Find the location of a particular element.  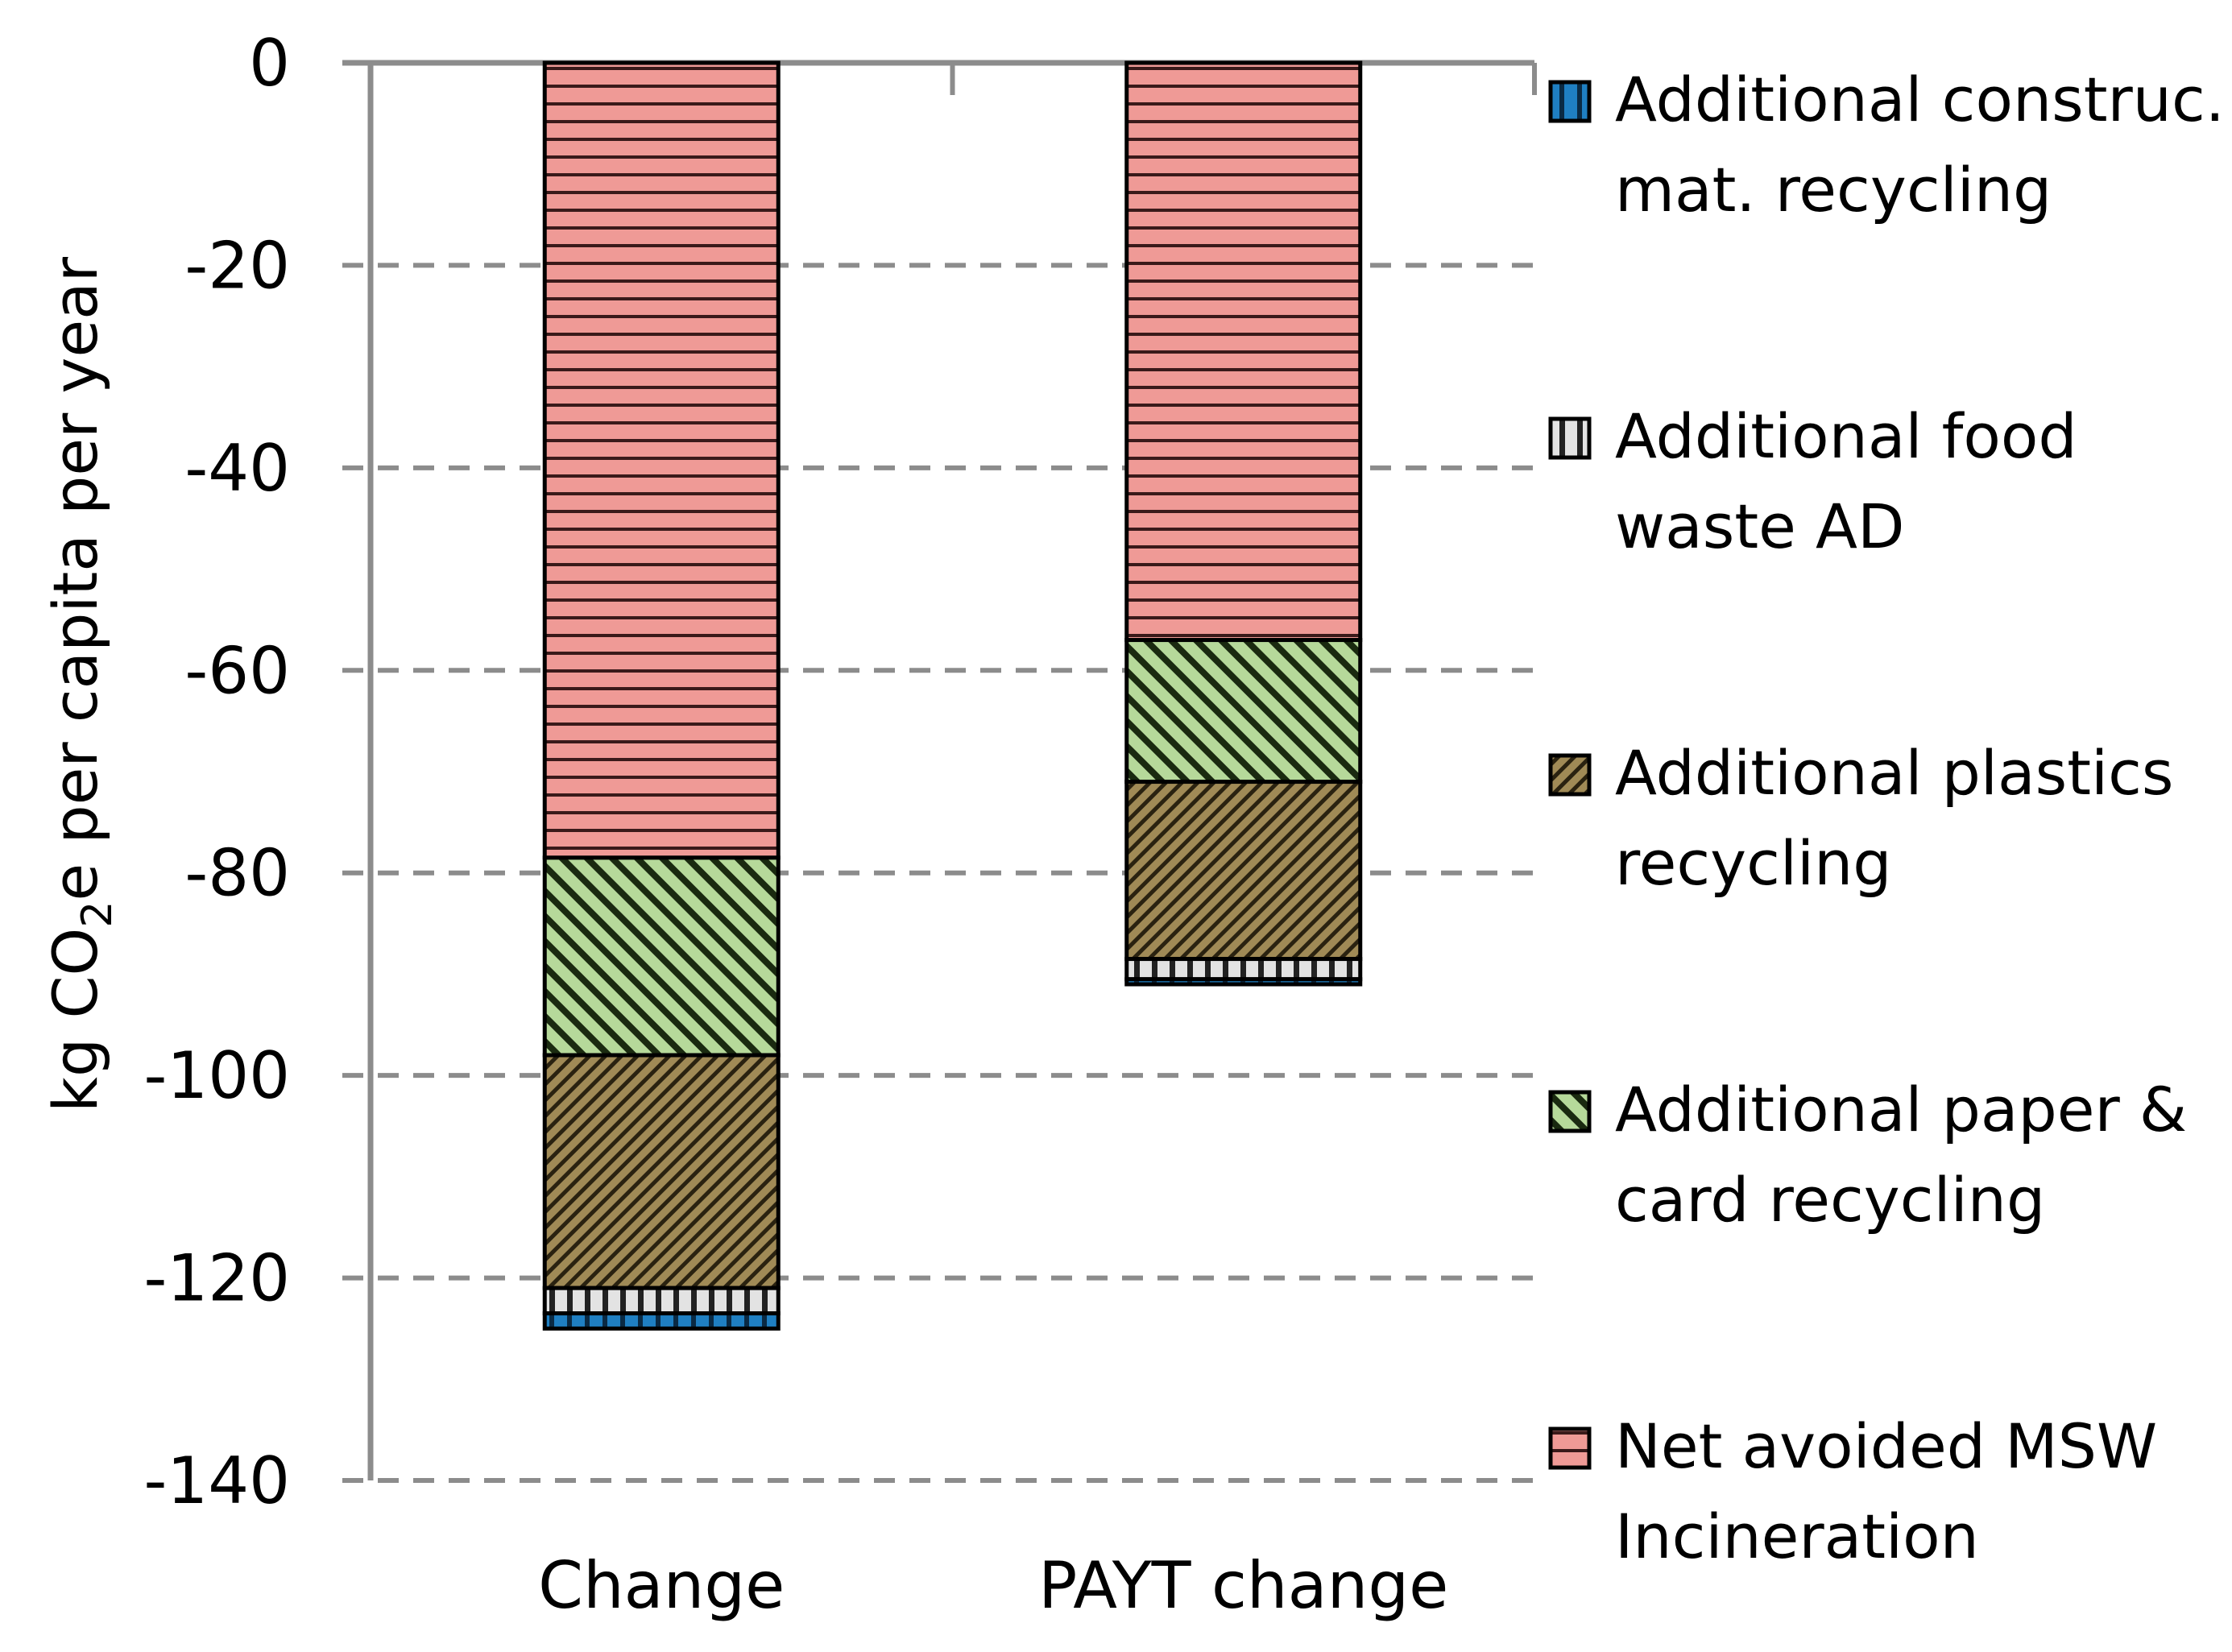

y-tick-label: -20 is located at coordinates (237, 265).